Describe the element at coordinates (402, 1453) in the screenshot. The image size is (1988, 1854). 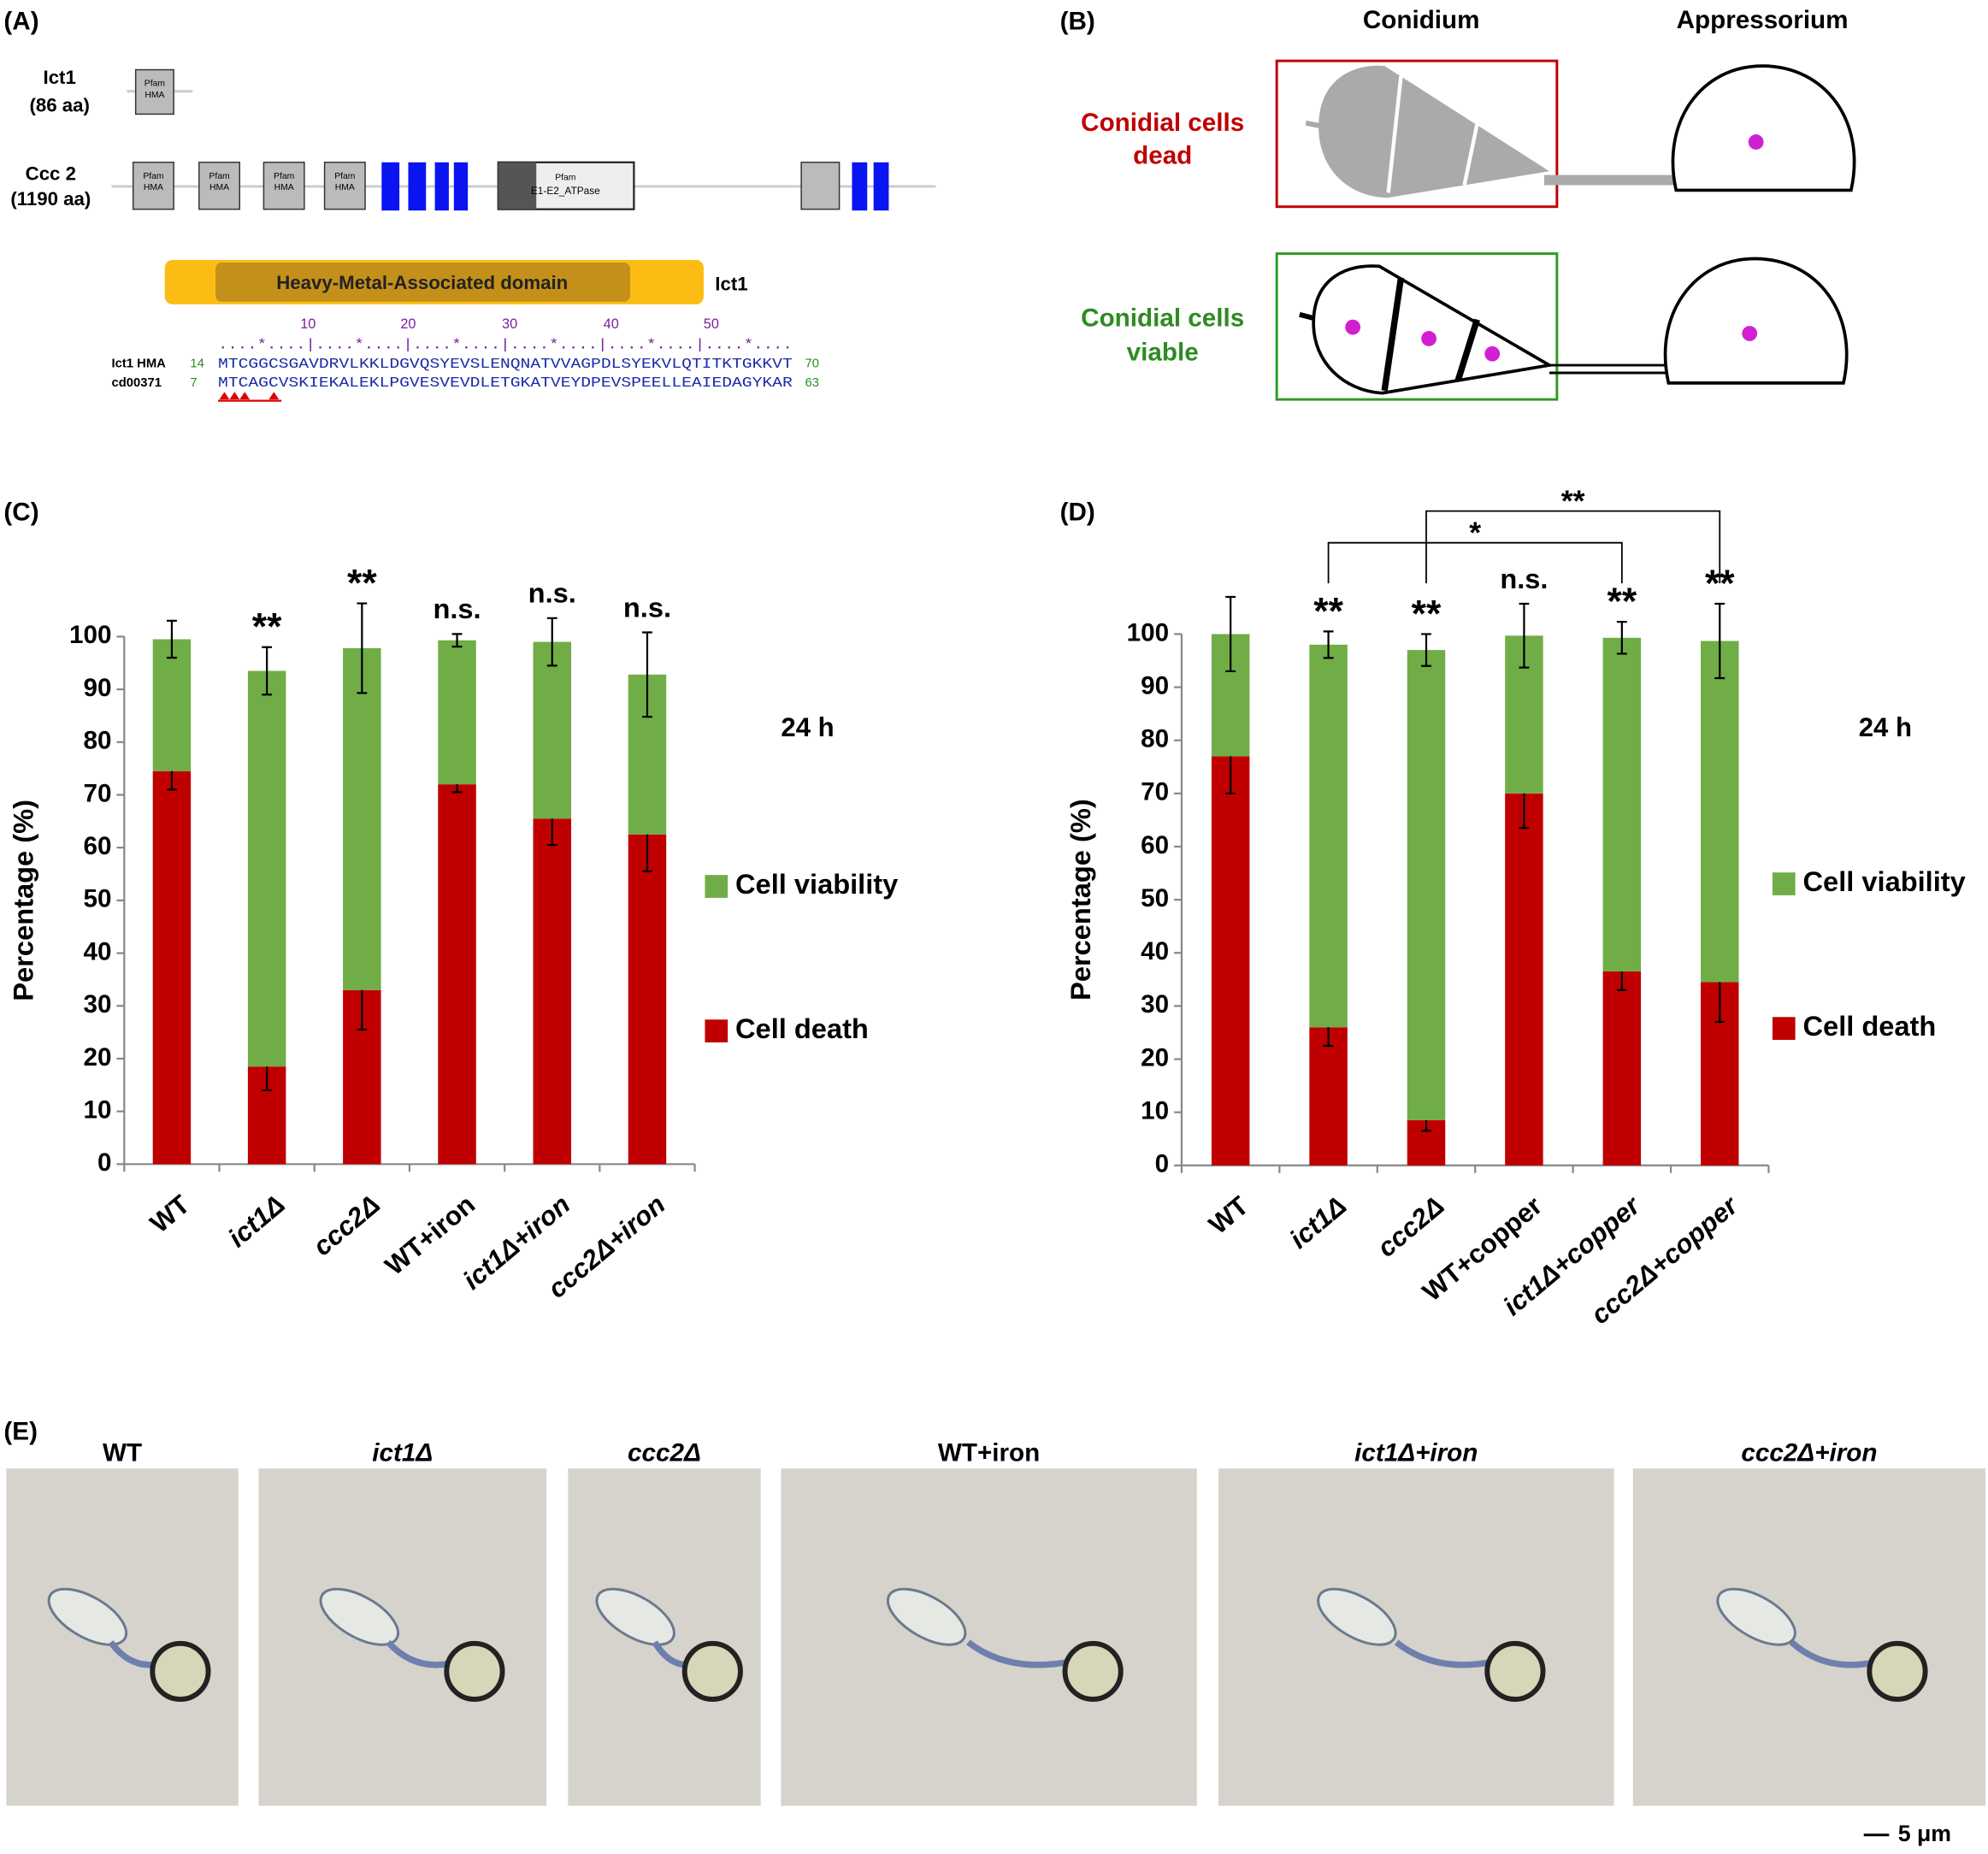
I see `image-label: ict1Δ` at that location.